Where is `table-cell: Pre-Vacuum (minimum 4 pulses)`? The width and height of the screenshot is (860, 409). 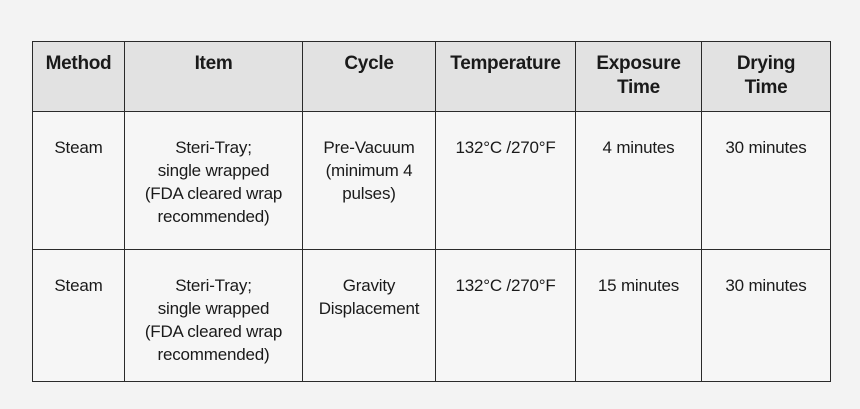 table-cell: Pre-Vacuum (minimum 4 pulses) is located at coordinates (369, 180).